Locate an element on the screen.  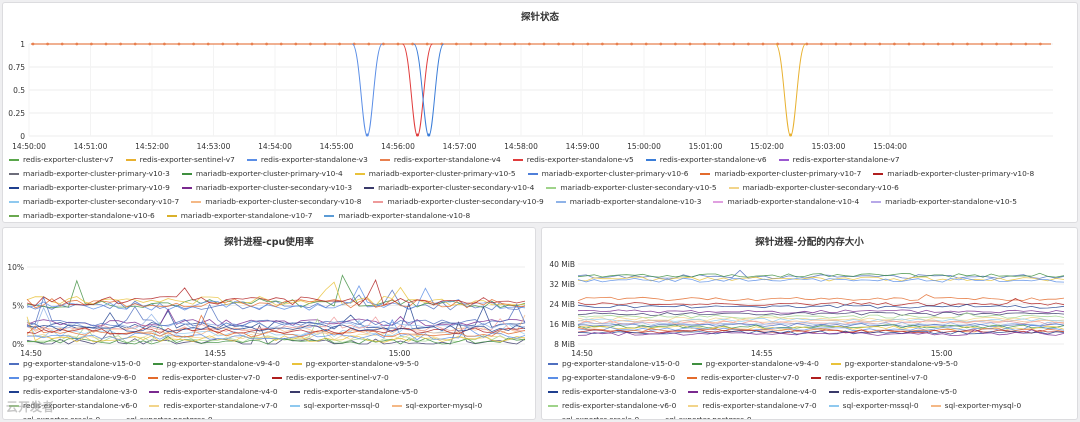
x-tick-label: 15:04:00 is located at coordinates (890, 146).